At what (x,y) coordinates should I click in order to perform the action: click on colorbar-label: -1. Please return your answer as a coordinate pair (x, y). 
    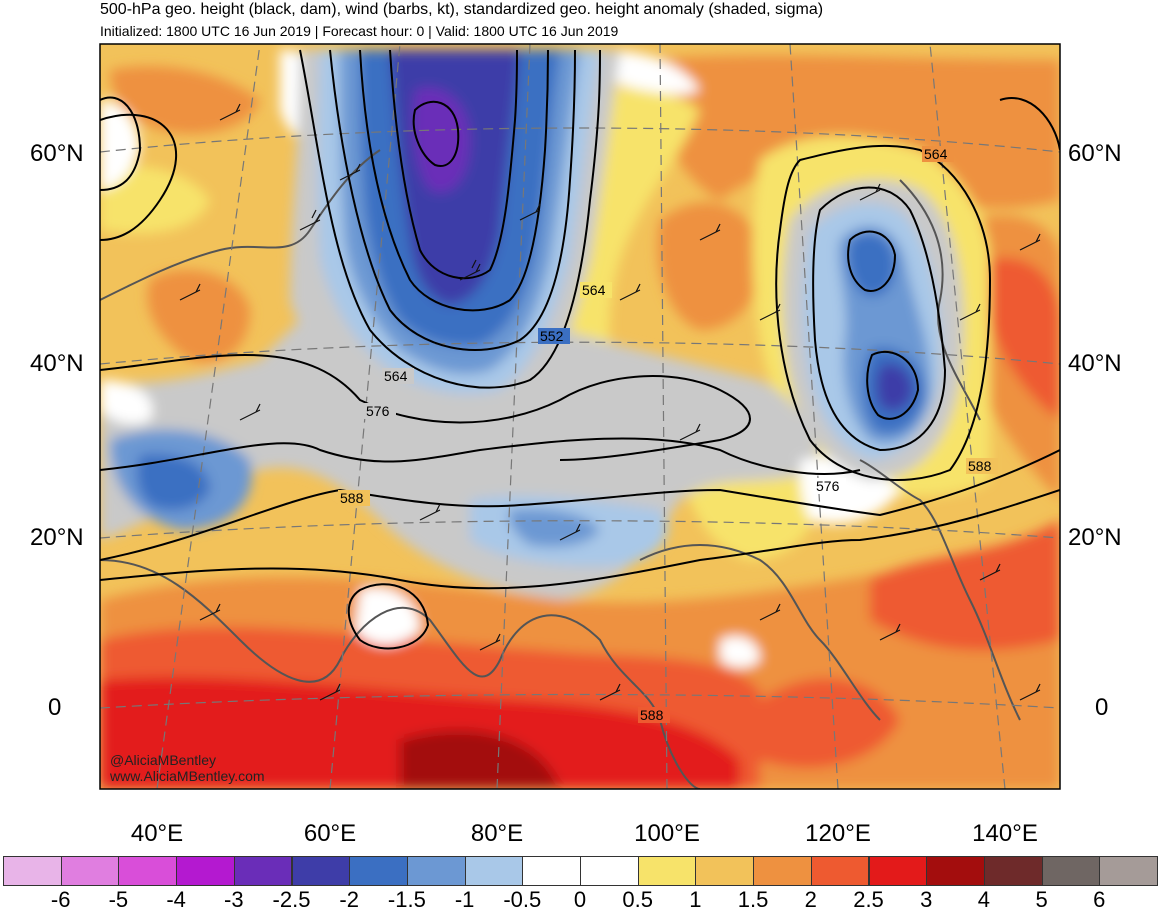
    Looking at the image, I should click on (464, 899).